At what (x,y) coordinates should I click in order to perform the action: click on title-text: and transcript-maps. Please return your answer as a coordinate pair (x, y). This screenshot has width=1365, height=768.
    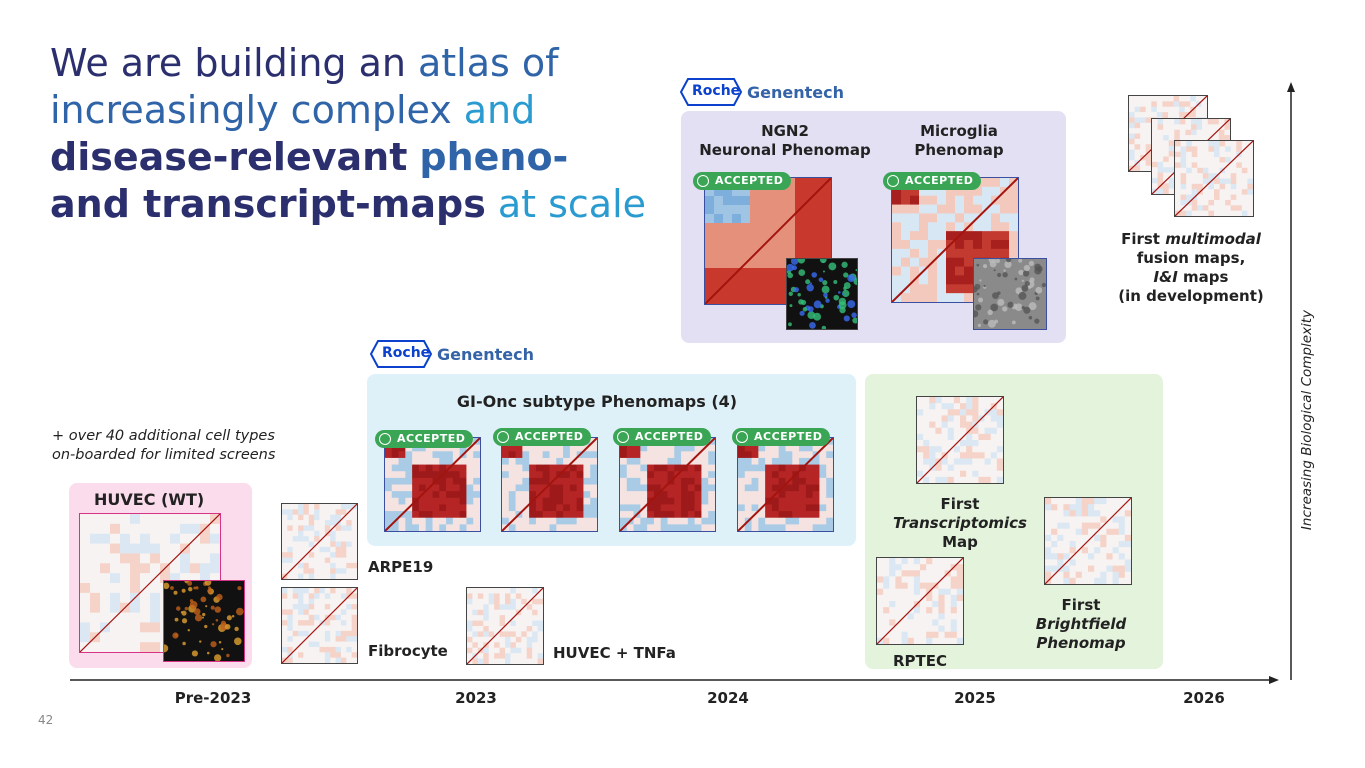
    Looking at the image, I should click on (268, 204).